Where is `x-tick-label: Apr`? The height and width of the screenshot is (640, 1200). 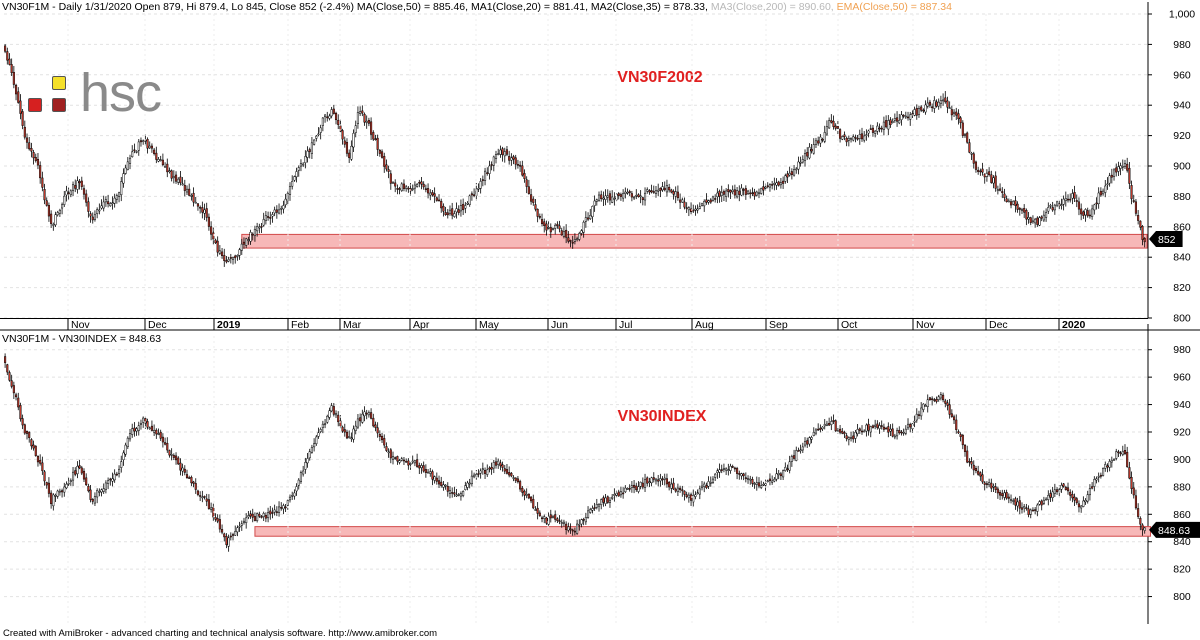
x-tick-label: Apr is located at coordinates (421, 325).